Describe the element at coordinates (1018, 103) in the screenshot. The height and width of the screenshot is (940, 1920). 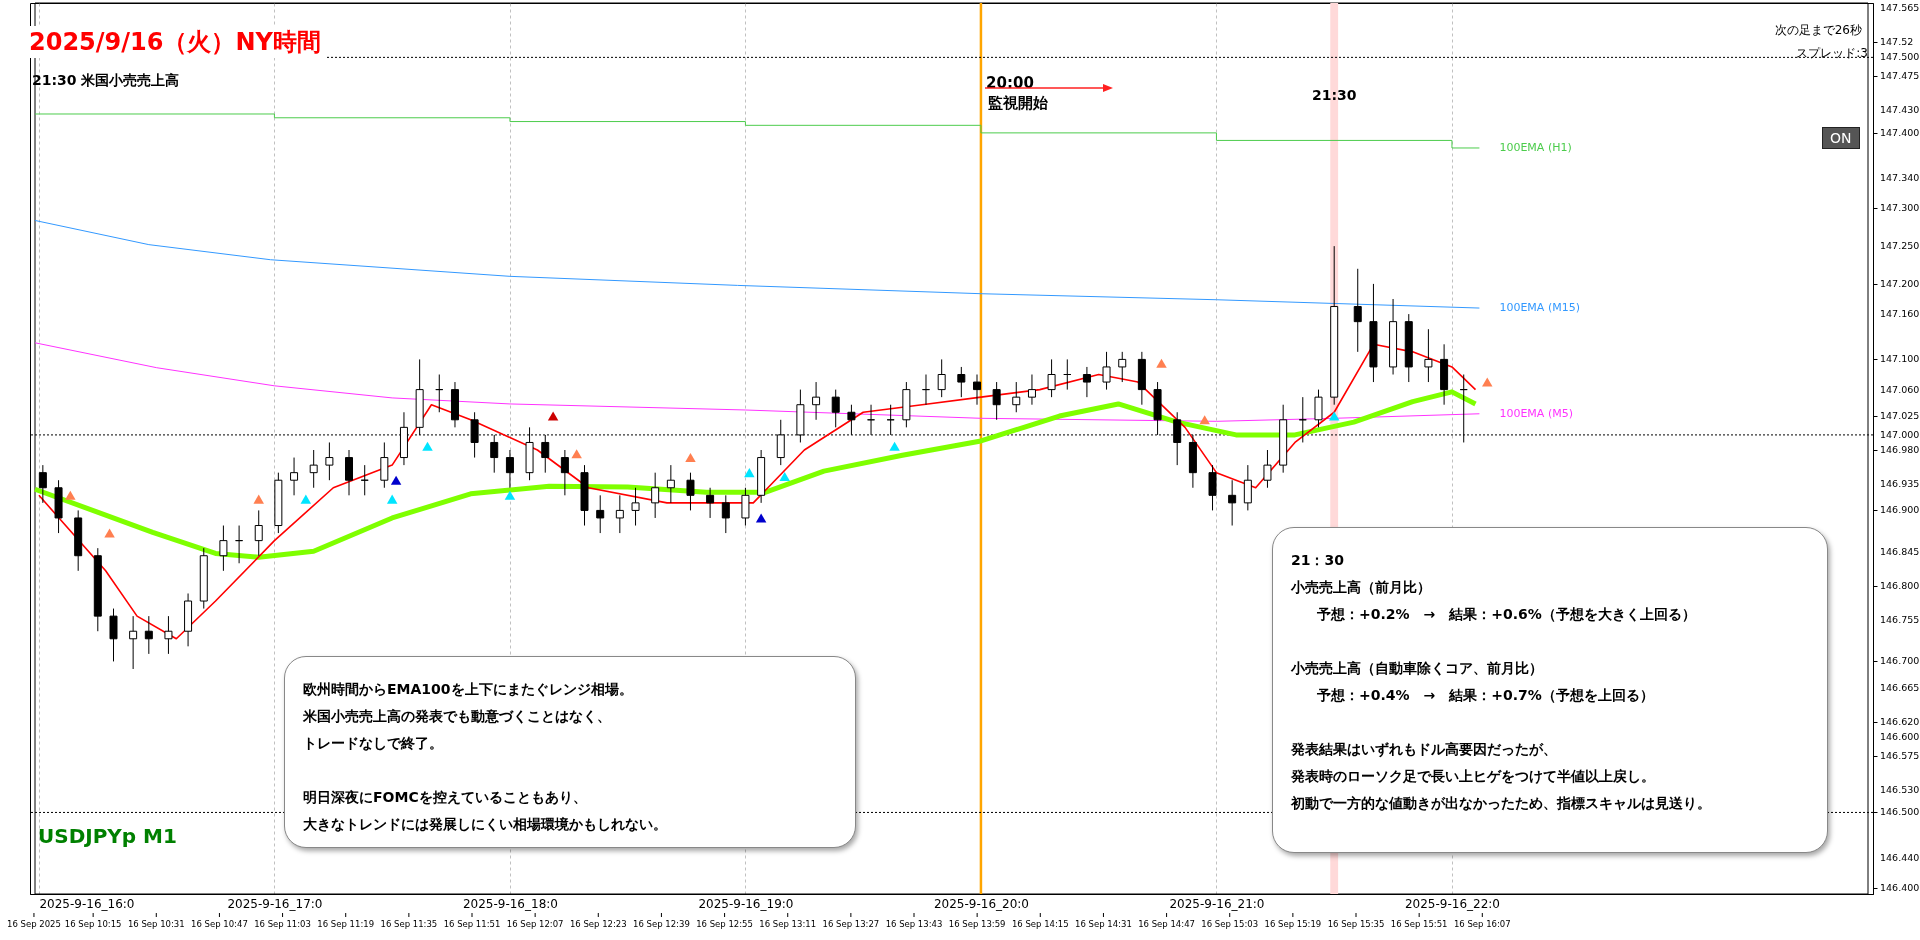
I see `annotation: 監視開始` at that location.